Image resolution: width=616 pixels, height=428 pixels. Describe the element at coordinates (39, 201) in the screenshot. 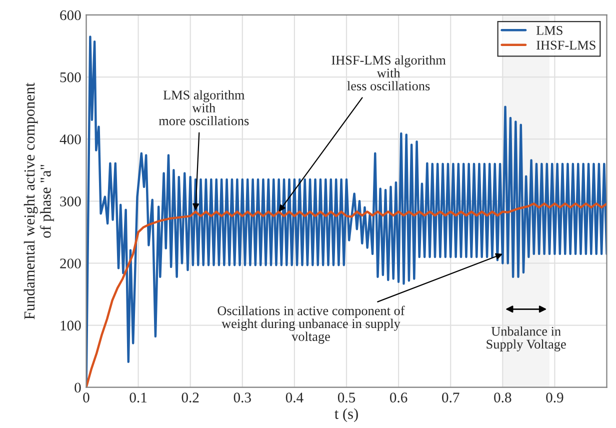

I see `y-axis-title: Fundamental weight active component of phase "a"` at that location.